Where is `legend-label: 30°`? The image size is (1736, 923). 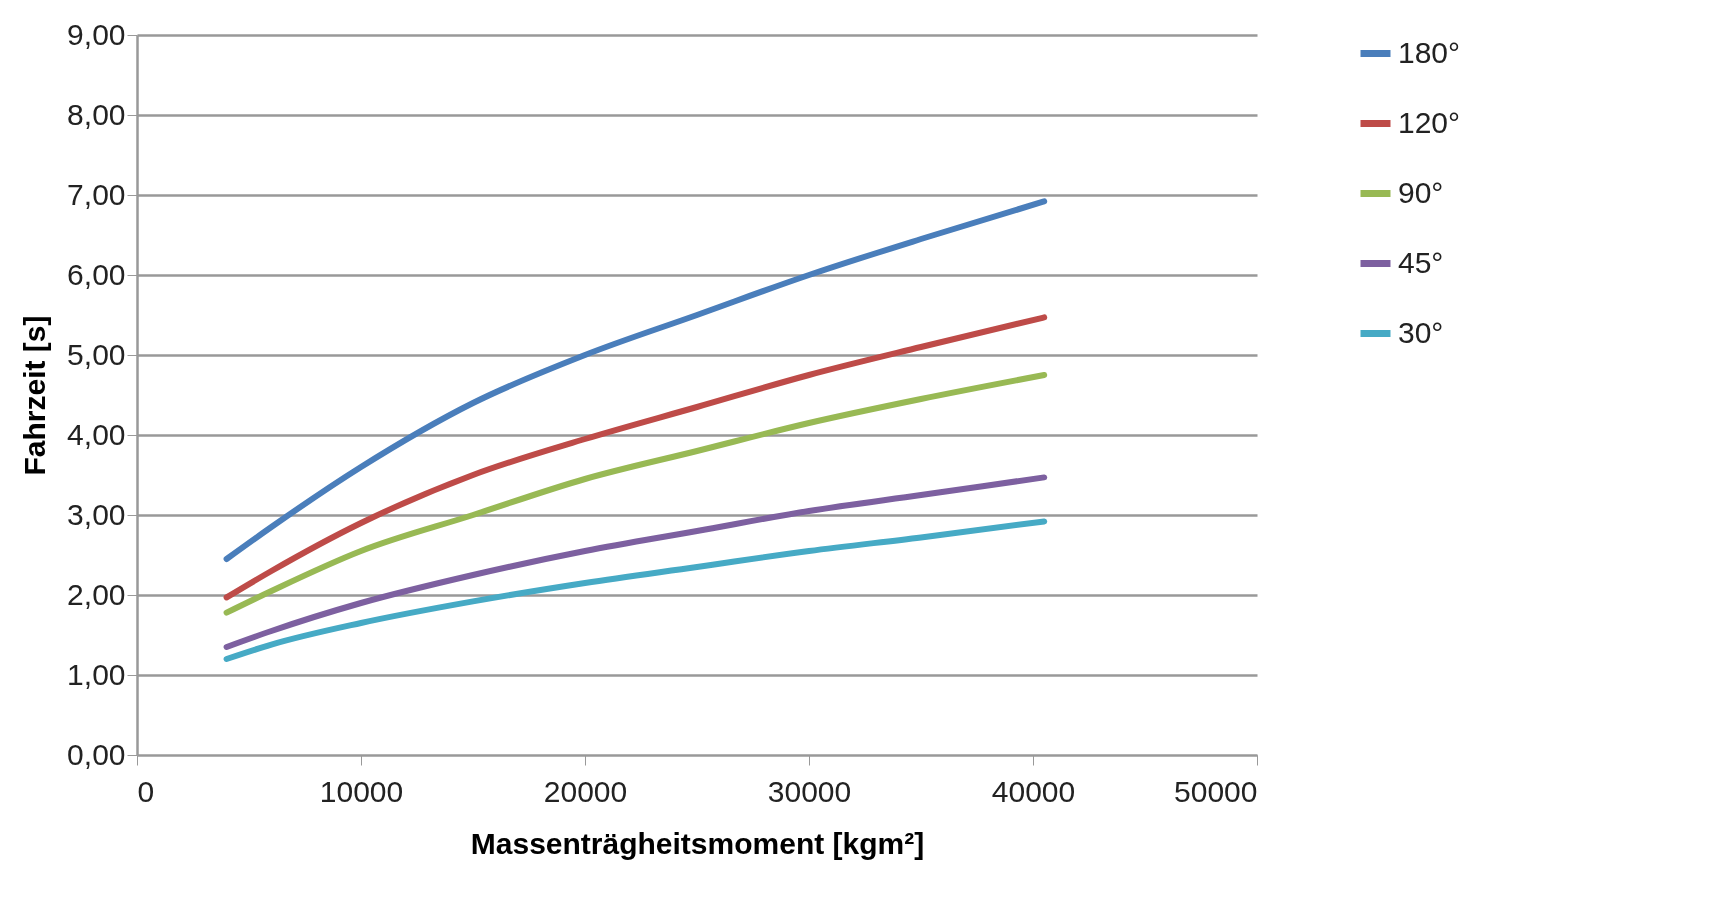
legend-label: 30° is located at coordinates (1421, 332).